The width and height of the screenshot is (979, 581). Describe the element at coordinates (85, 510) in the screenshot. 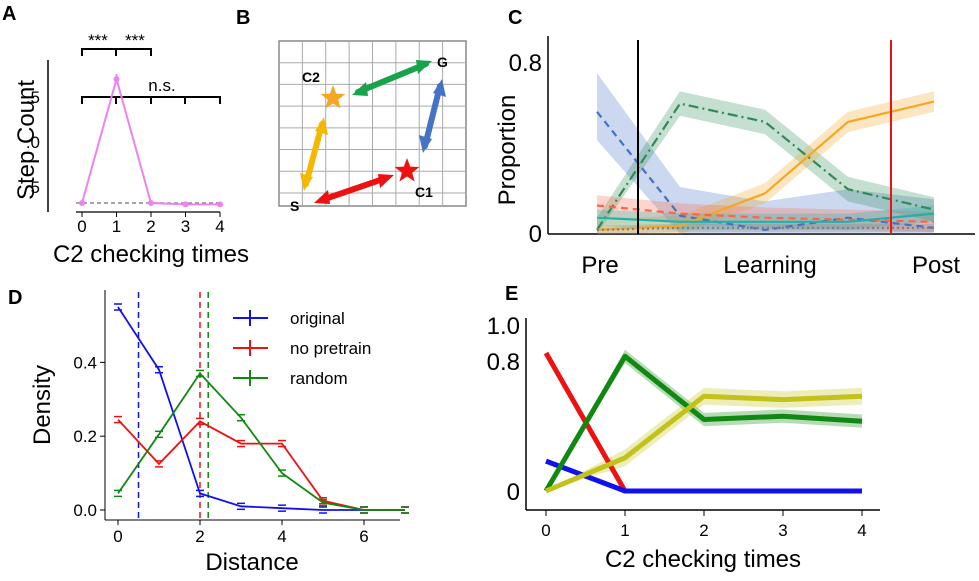

I see `panel-d-ytick: 0.0` at that location.